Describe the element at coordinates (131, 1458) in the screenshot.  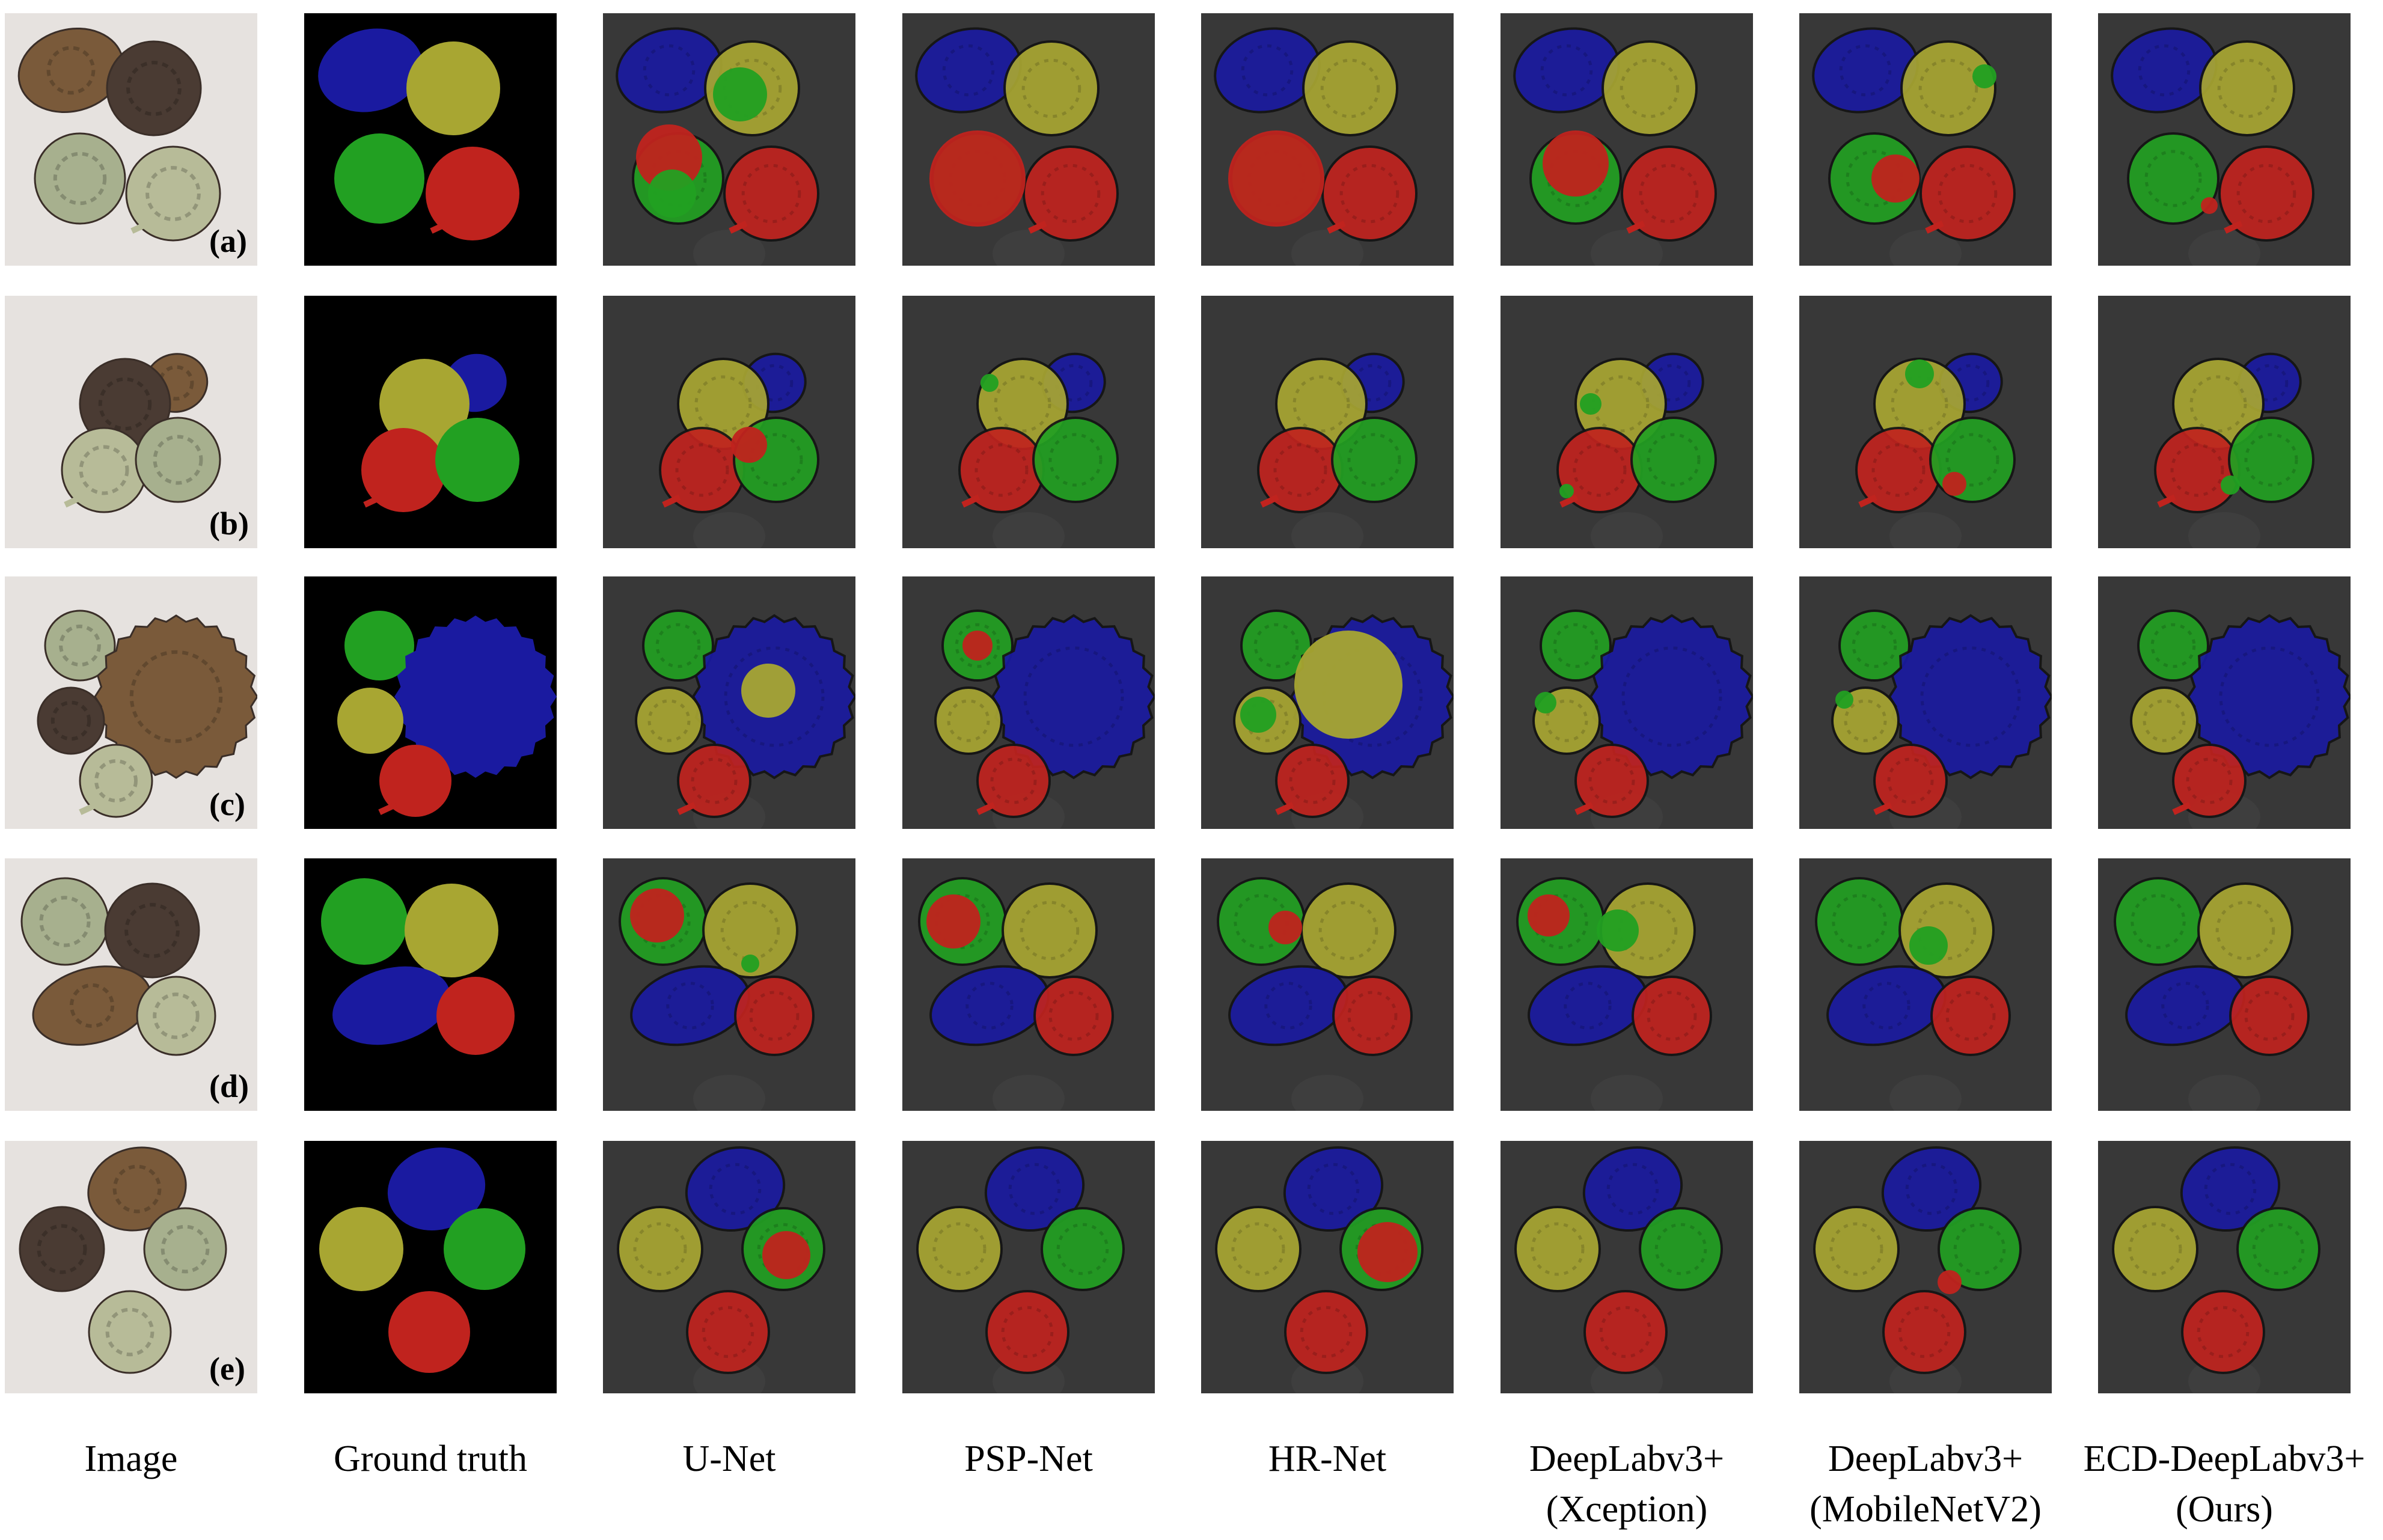
I see `column-label-line1: Image` at that location.